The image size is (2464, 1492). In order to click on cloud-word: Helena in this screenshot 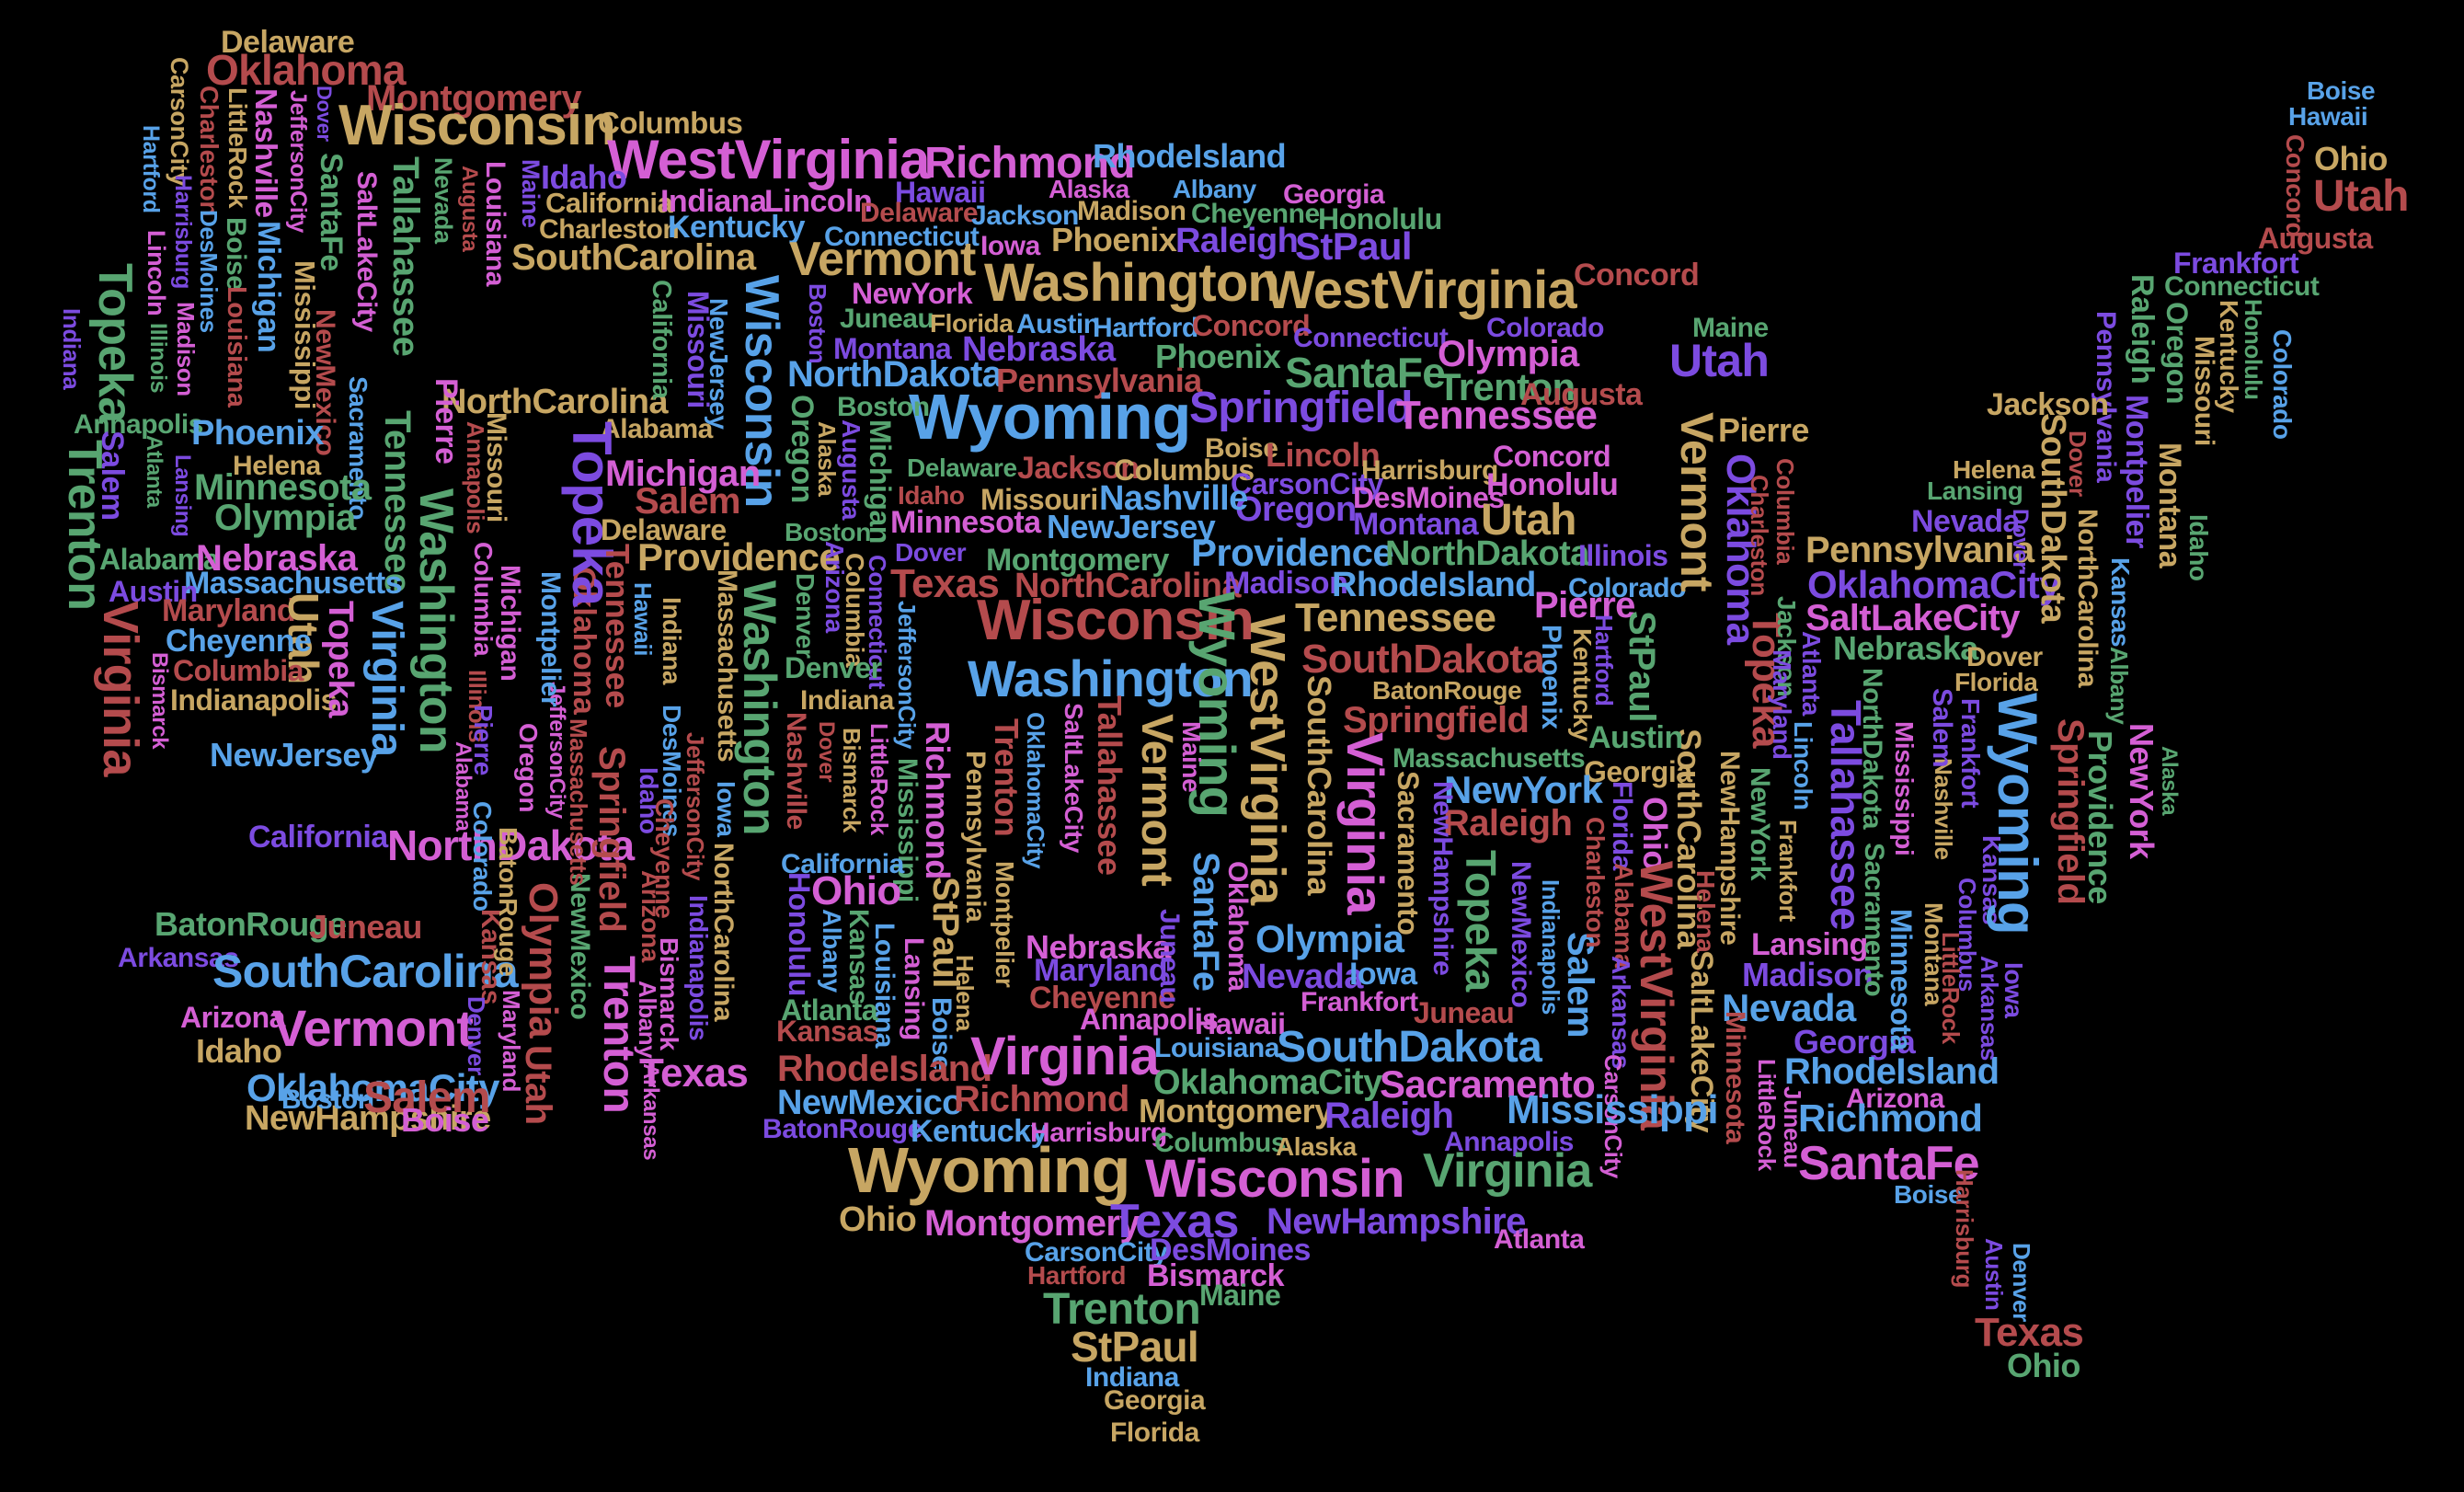, I will do `click(277, 466)`.